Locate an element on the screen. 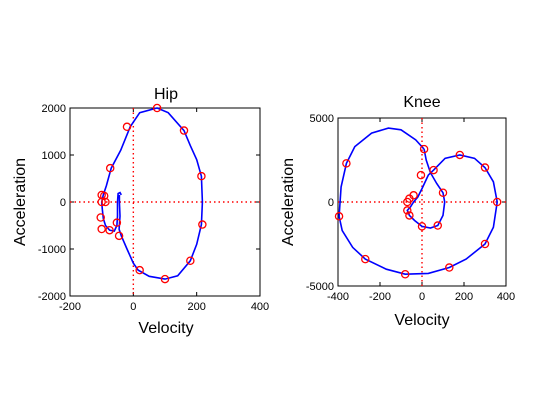 The image size is (560, 420). knee-xlabel: Velocity is located at coordinates (421, 320).